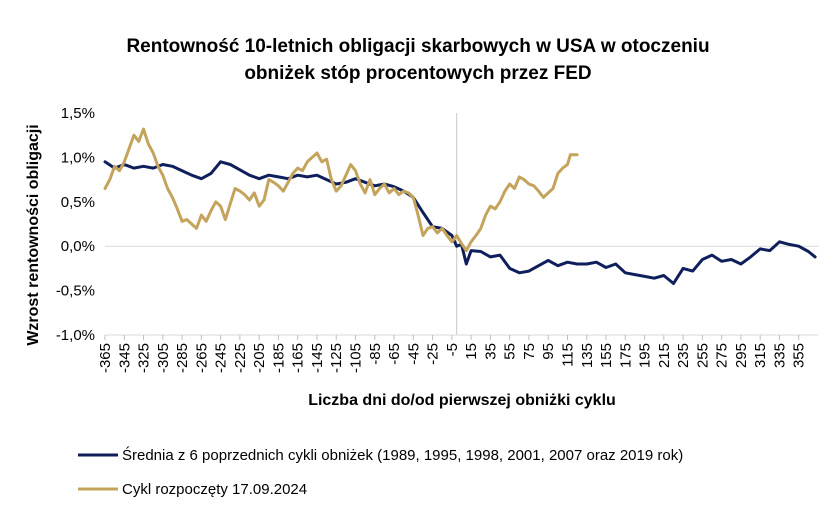 Image resolution: width=836 pixels, height=510 pixels. What do you see at coordinates (606, 355) in the screenshot?
I see `x-tick-label: 155` at bounding box center [606, 355].